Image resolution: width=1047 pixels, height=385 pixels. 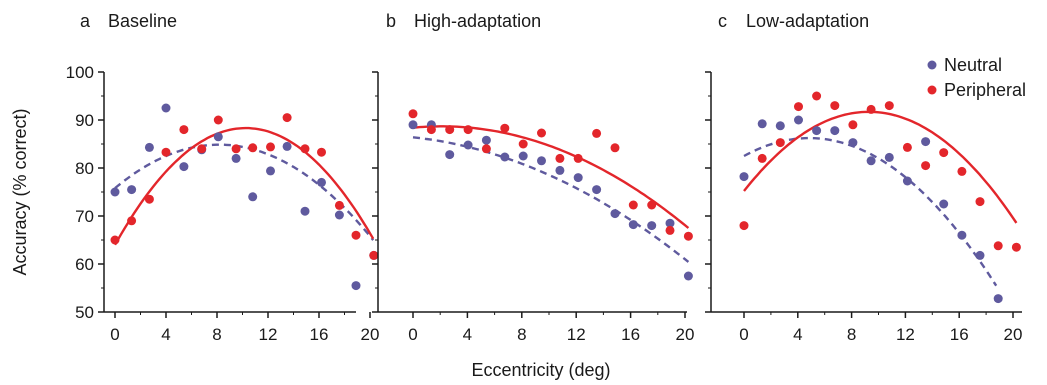 What do you see at coordinates (84, 168) in the screenshot?
I see `y-tick-label: 80` at bounding box center [84, 168].